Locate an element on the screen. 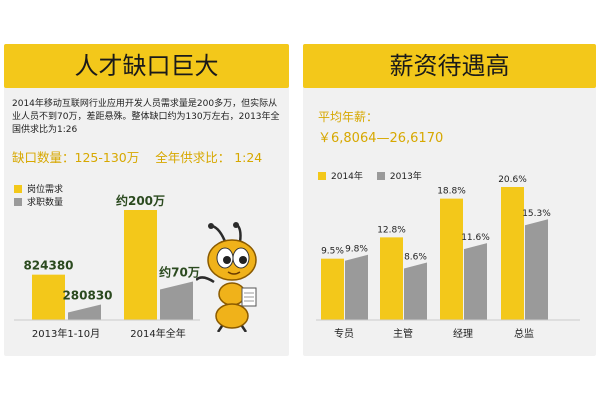  legend-item-applicants: 求职数量 is located at coordinates (38, 201).